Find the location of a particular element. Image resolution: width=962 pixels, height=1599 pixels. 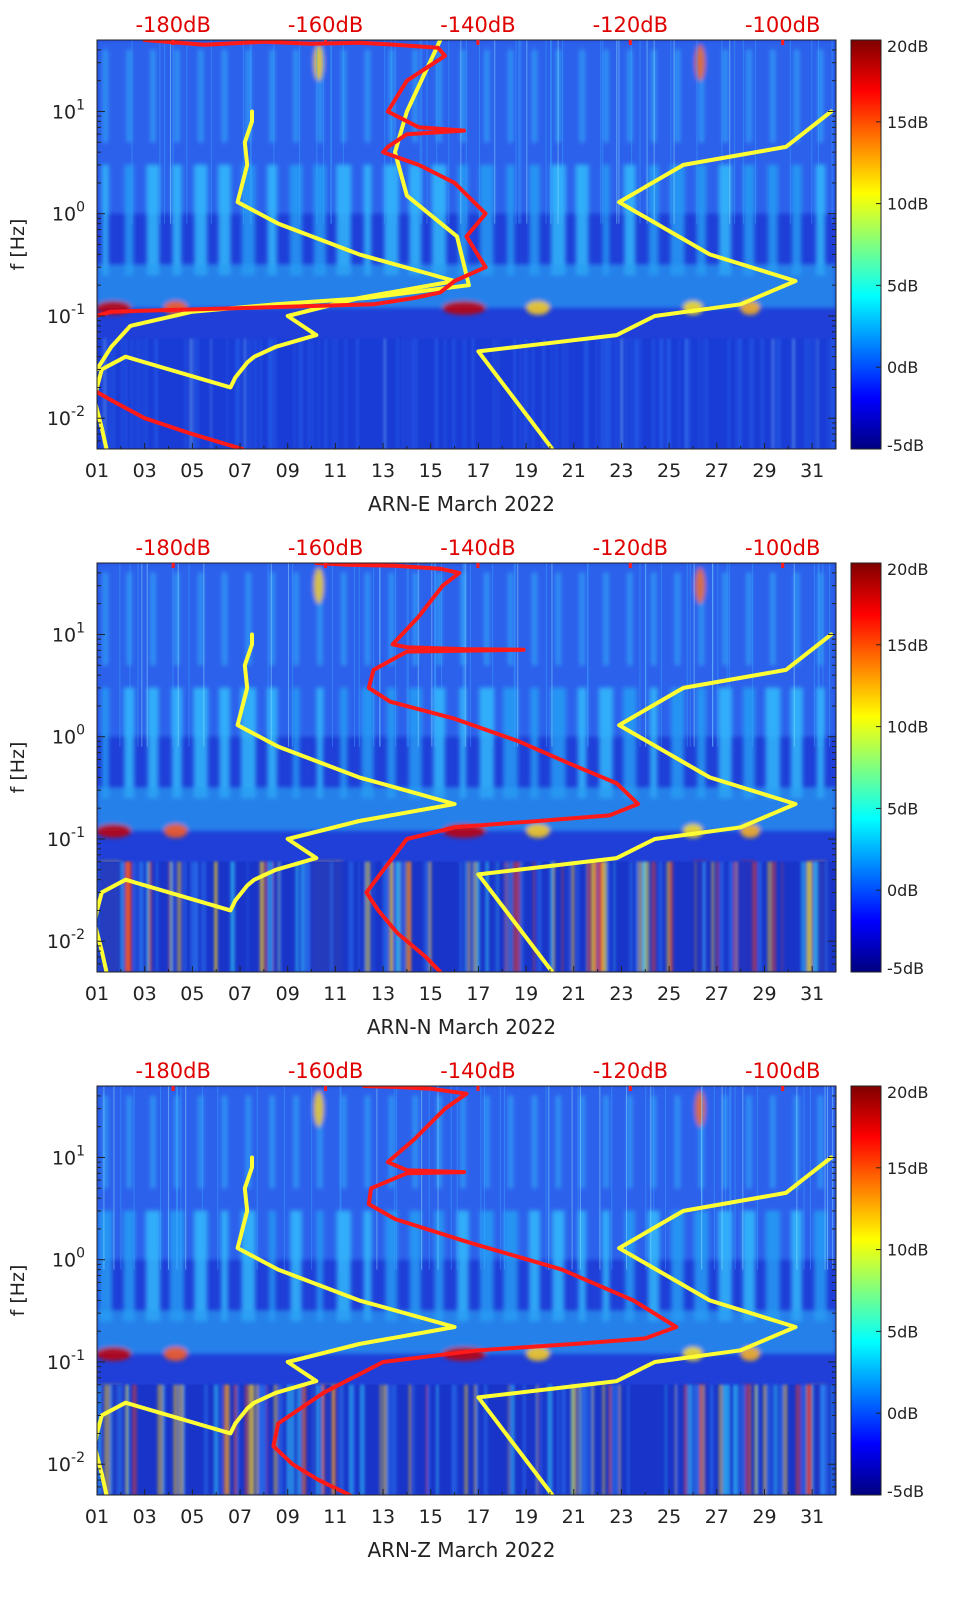

x-axis-label: ARN-Z March 2022 is located at coordinates (461, 1550).